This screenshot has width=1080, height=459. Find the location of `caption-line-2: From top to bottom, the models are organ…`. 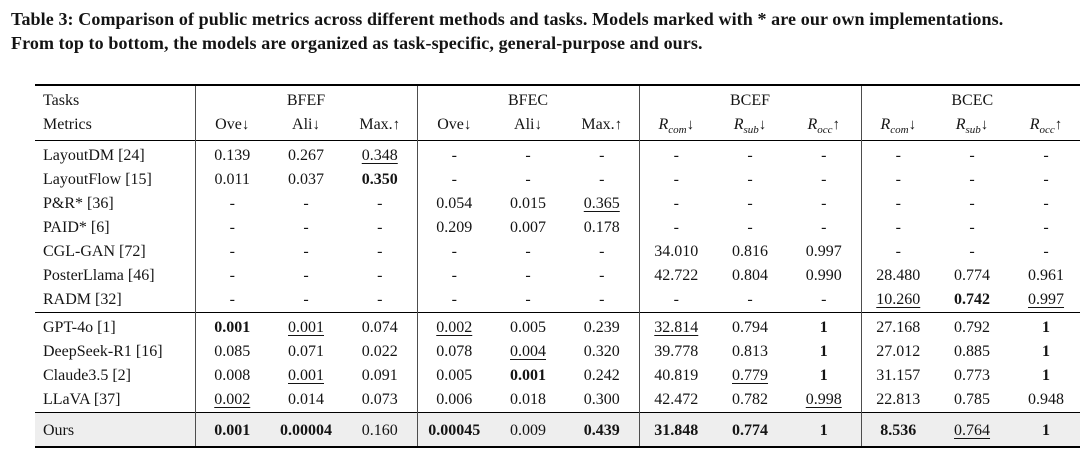

caption-line-2: From top to bottom, the models are organ… is located at coordinates (357, 43).